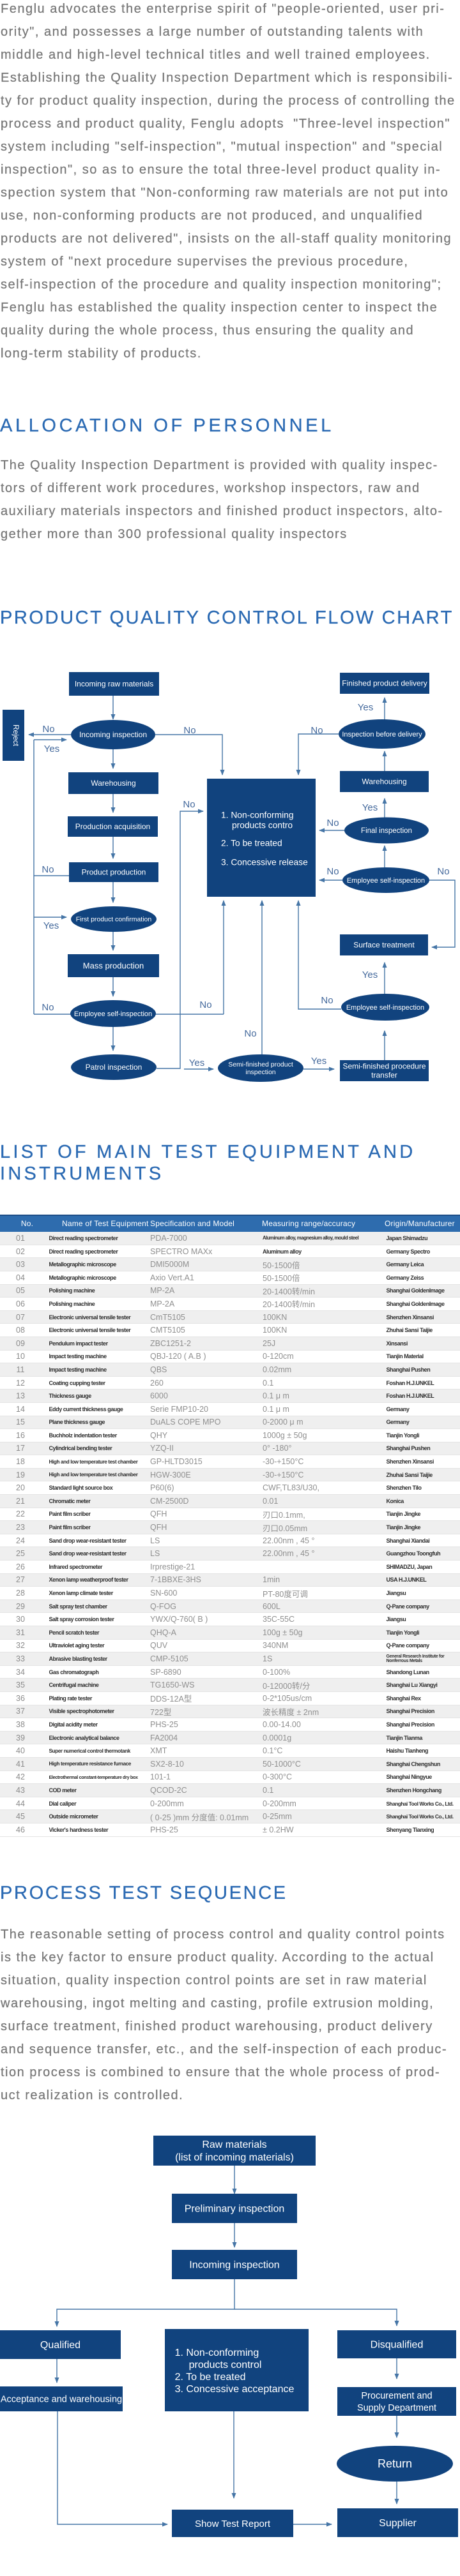 This screenshot has width=460, height=2576. Describe the element at coordinates (234, 2157) in the screenshot. I see `svg-text: (list of incoming materials)` at that location.